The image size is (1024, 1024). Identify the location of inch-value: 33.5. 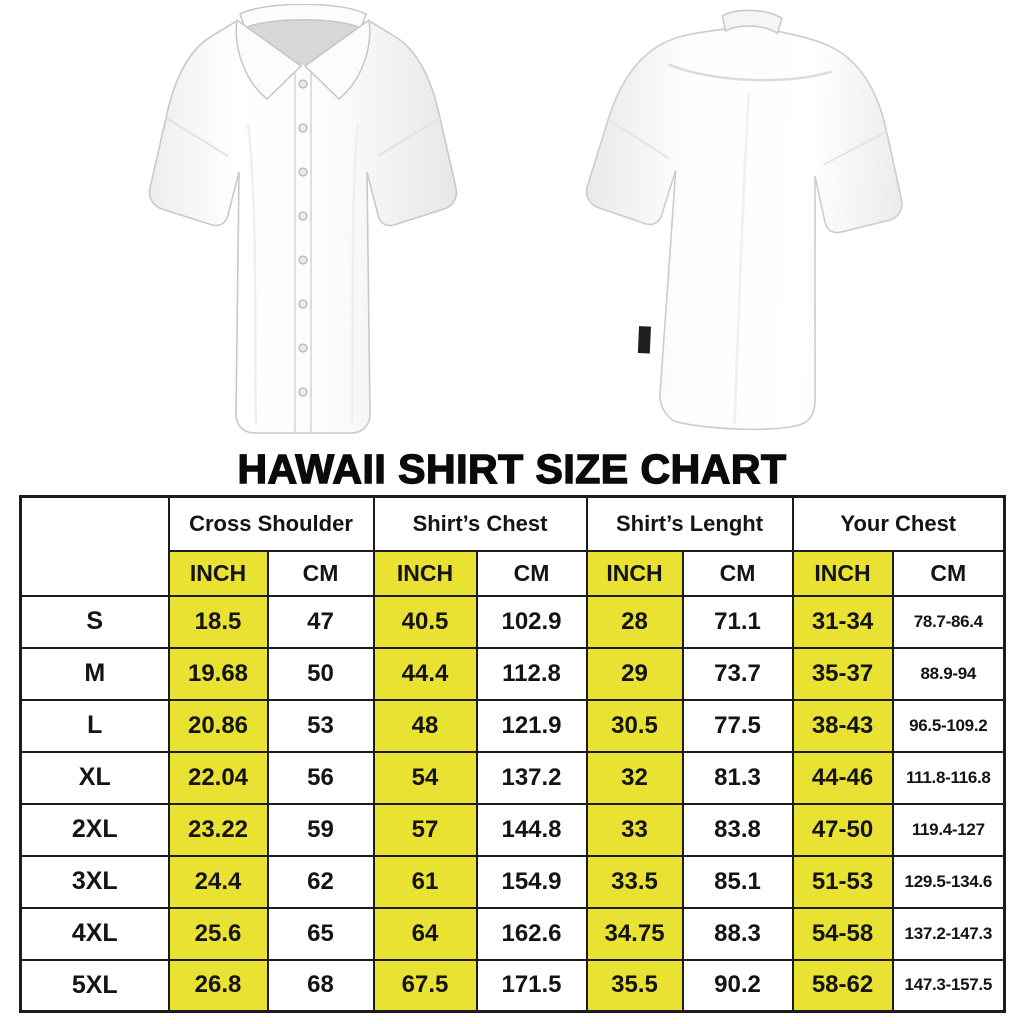
(634, 881).